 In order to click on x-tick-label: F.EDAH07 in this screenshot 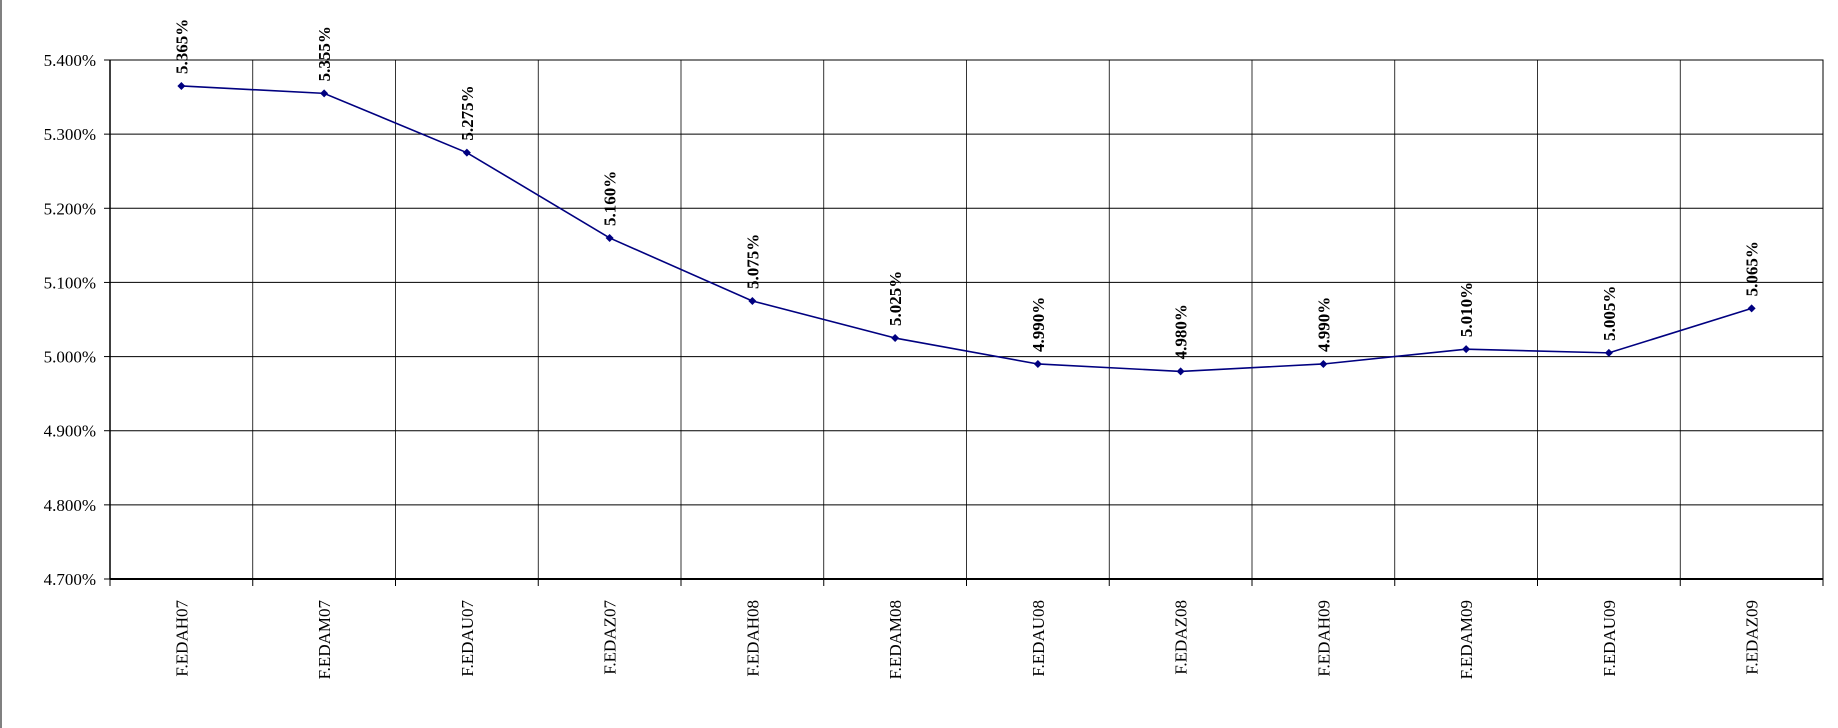, I will do `click(181, 638)`.